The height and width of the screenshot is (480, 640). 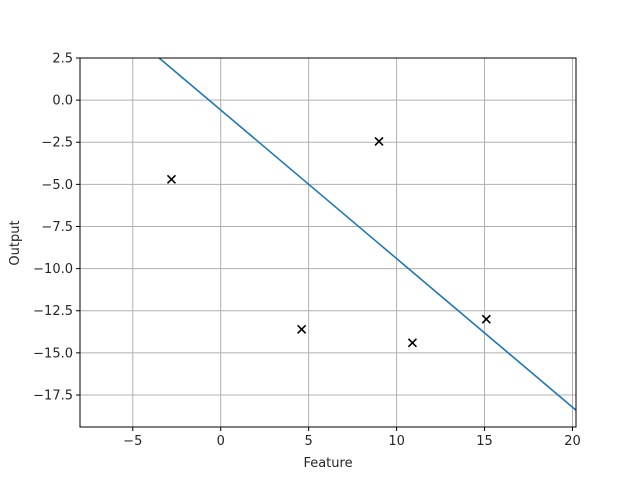 I want to click on x-axis-ticks: −5 0 5 10 15 20, so click(x=352, y=438).